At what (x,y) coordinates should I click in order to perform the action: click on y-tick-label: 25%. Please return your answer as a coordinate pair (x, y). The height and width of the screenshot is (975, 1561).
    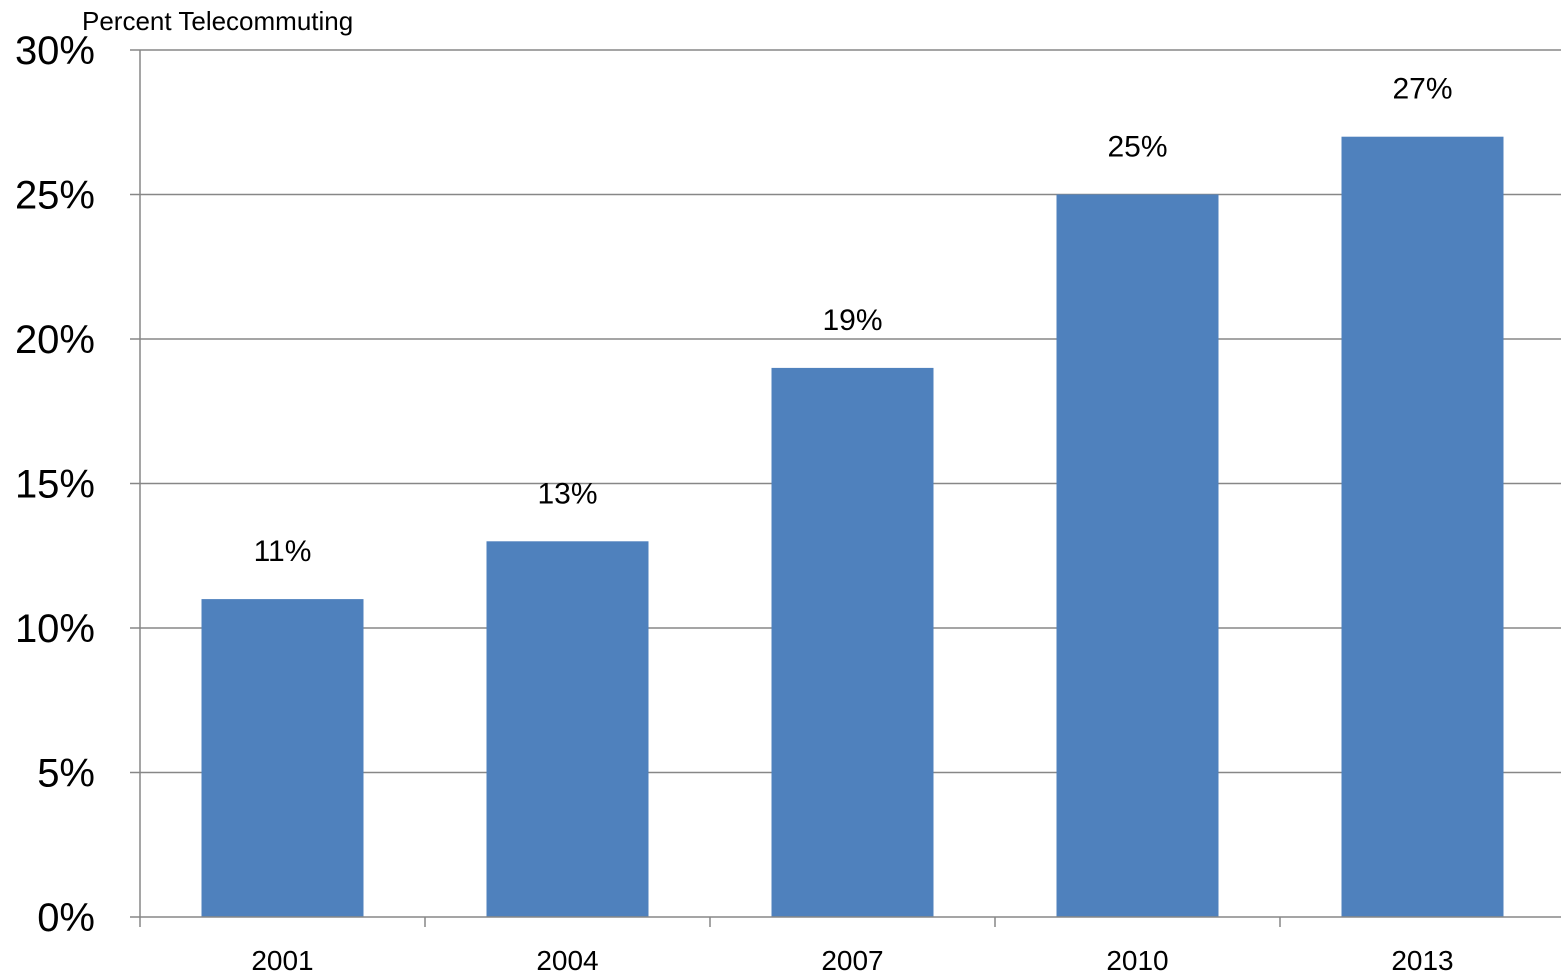
    Looking at the image, I should click on (55, 196).